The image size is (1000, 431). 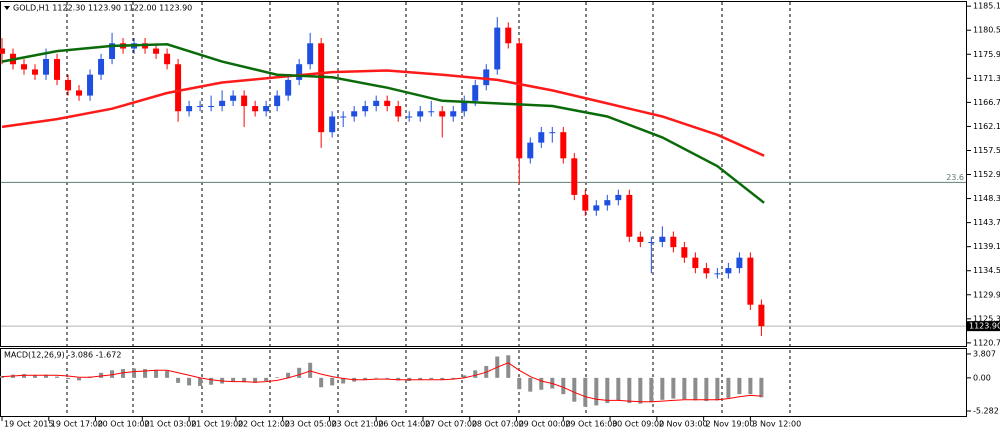 What do you see at coordinates (730, 424) in the screenshot?
I see `x-tick-label: 2 Nov 19:00` at bounding box center [730, 424].